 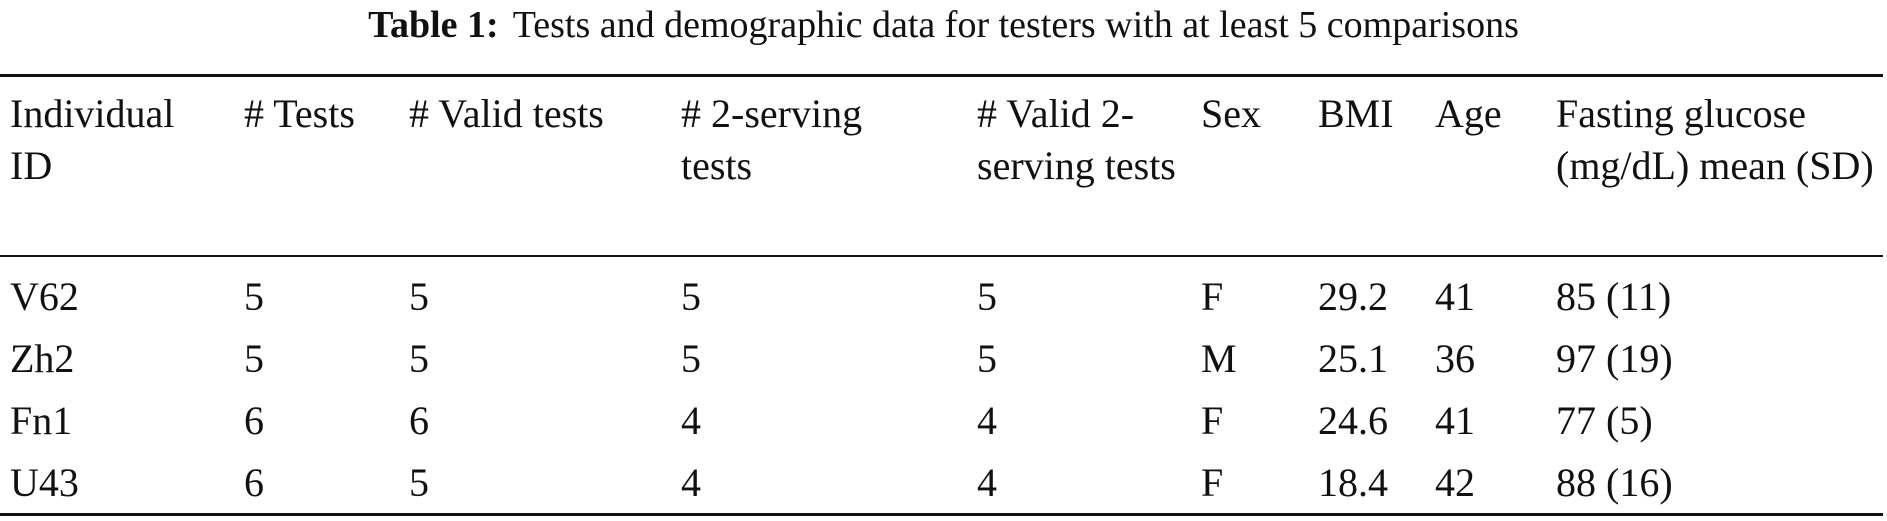 What do you see at coordinates (1614, 358) in the screenshot?
I see `table-cell: 97 (19)` at bounding box center [1614, 358].